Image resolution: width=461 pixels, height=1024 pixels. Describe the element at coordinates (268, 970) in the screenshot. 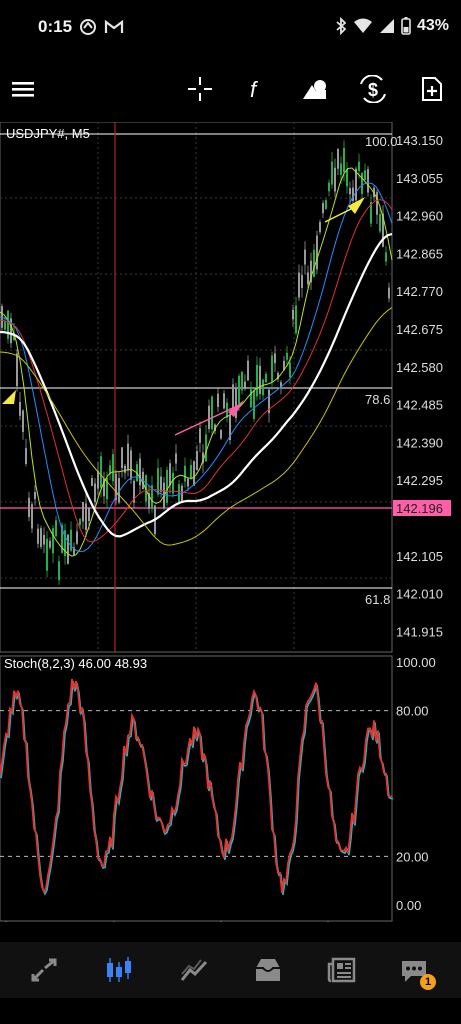

I see `nav-history` at that location.